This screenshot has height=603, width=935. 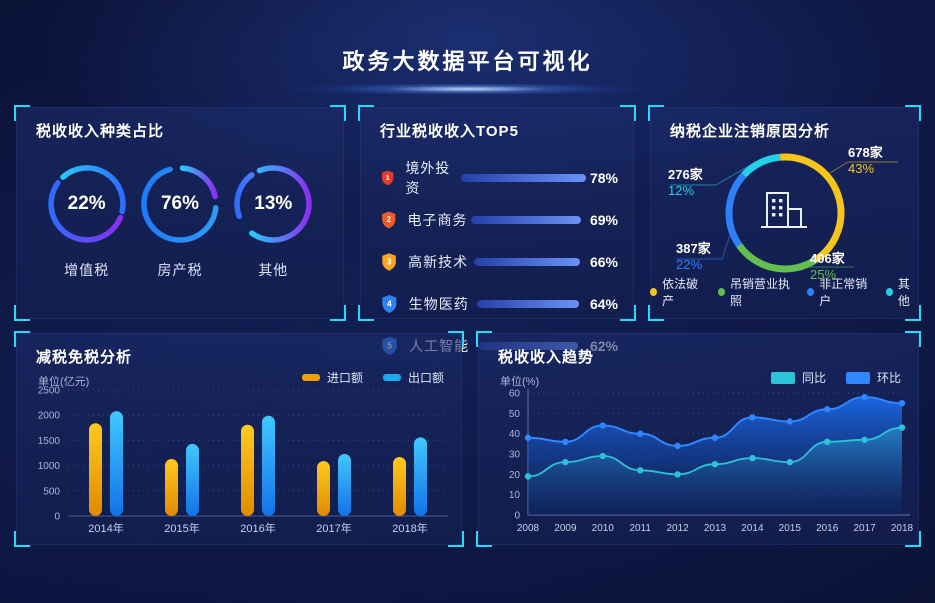 What do you see at coordinates (865, 161) in the screenshot?
I see `donut-callout: 678家 43%` at bounding box center [865, 161].